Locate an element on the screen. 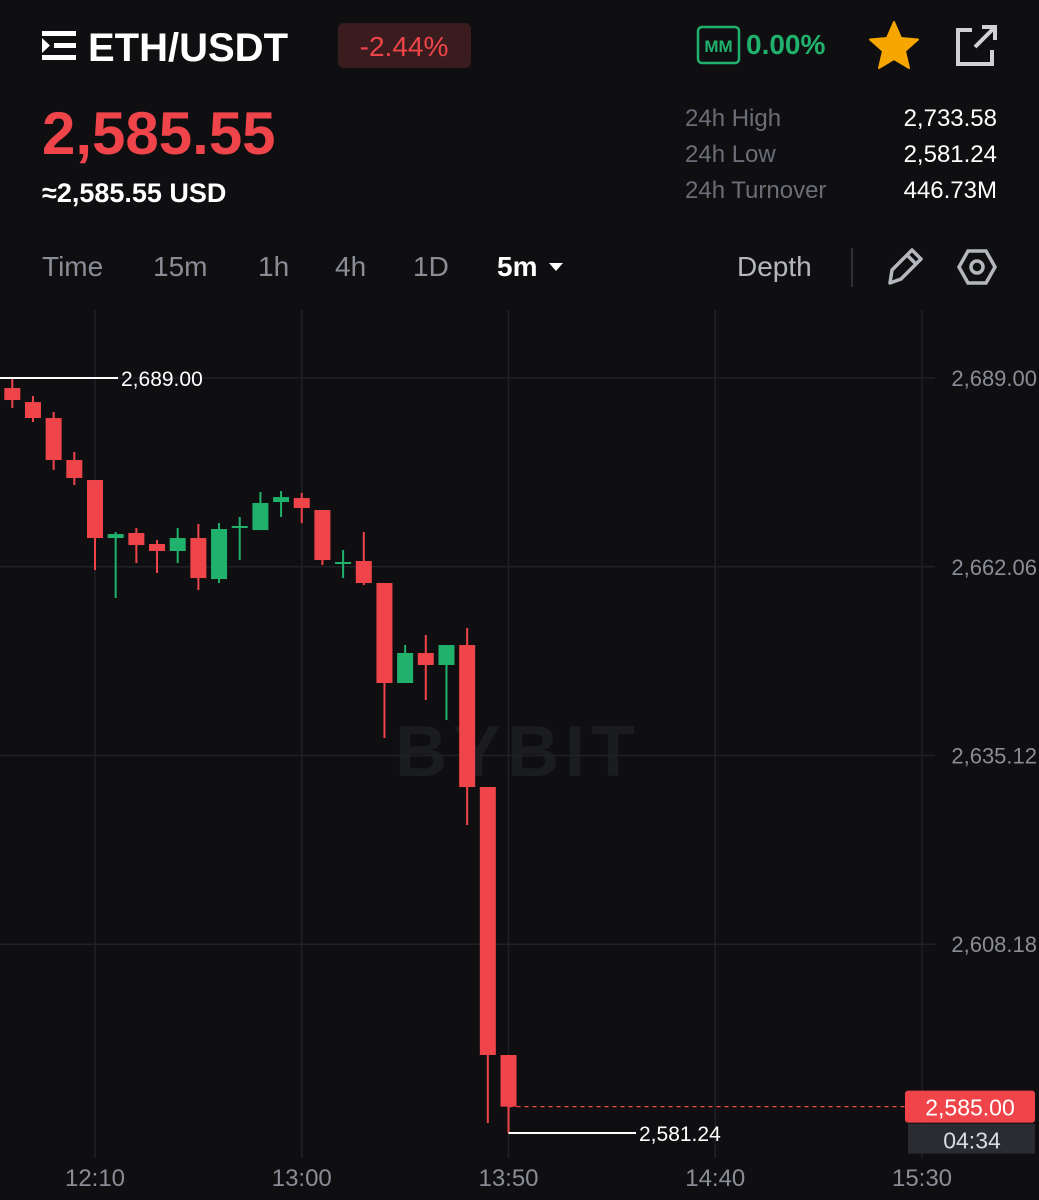  draw-icon is located at coordinates (905, 266).